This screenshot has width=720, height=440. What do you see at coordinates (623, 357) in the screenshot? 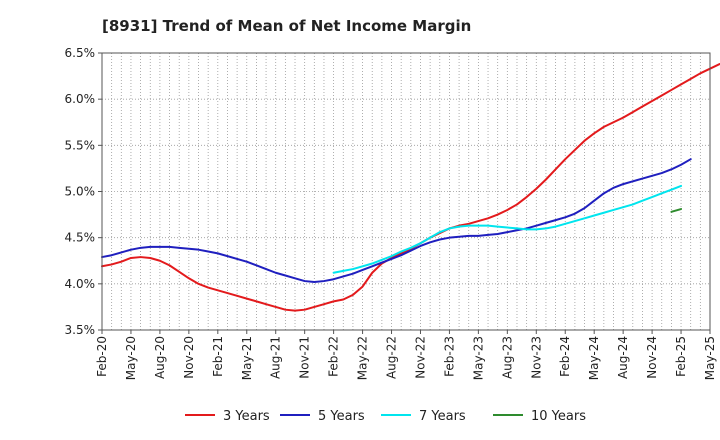
I see `x-tick-label: Aug-24` at bounding box center [623, 357].